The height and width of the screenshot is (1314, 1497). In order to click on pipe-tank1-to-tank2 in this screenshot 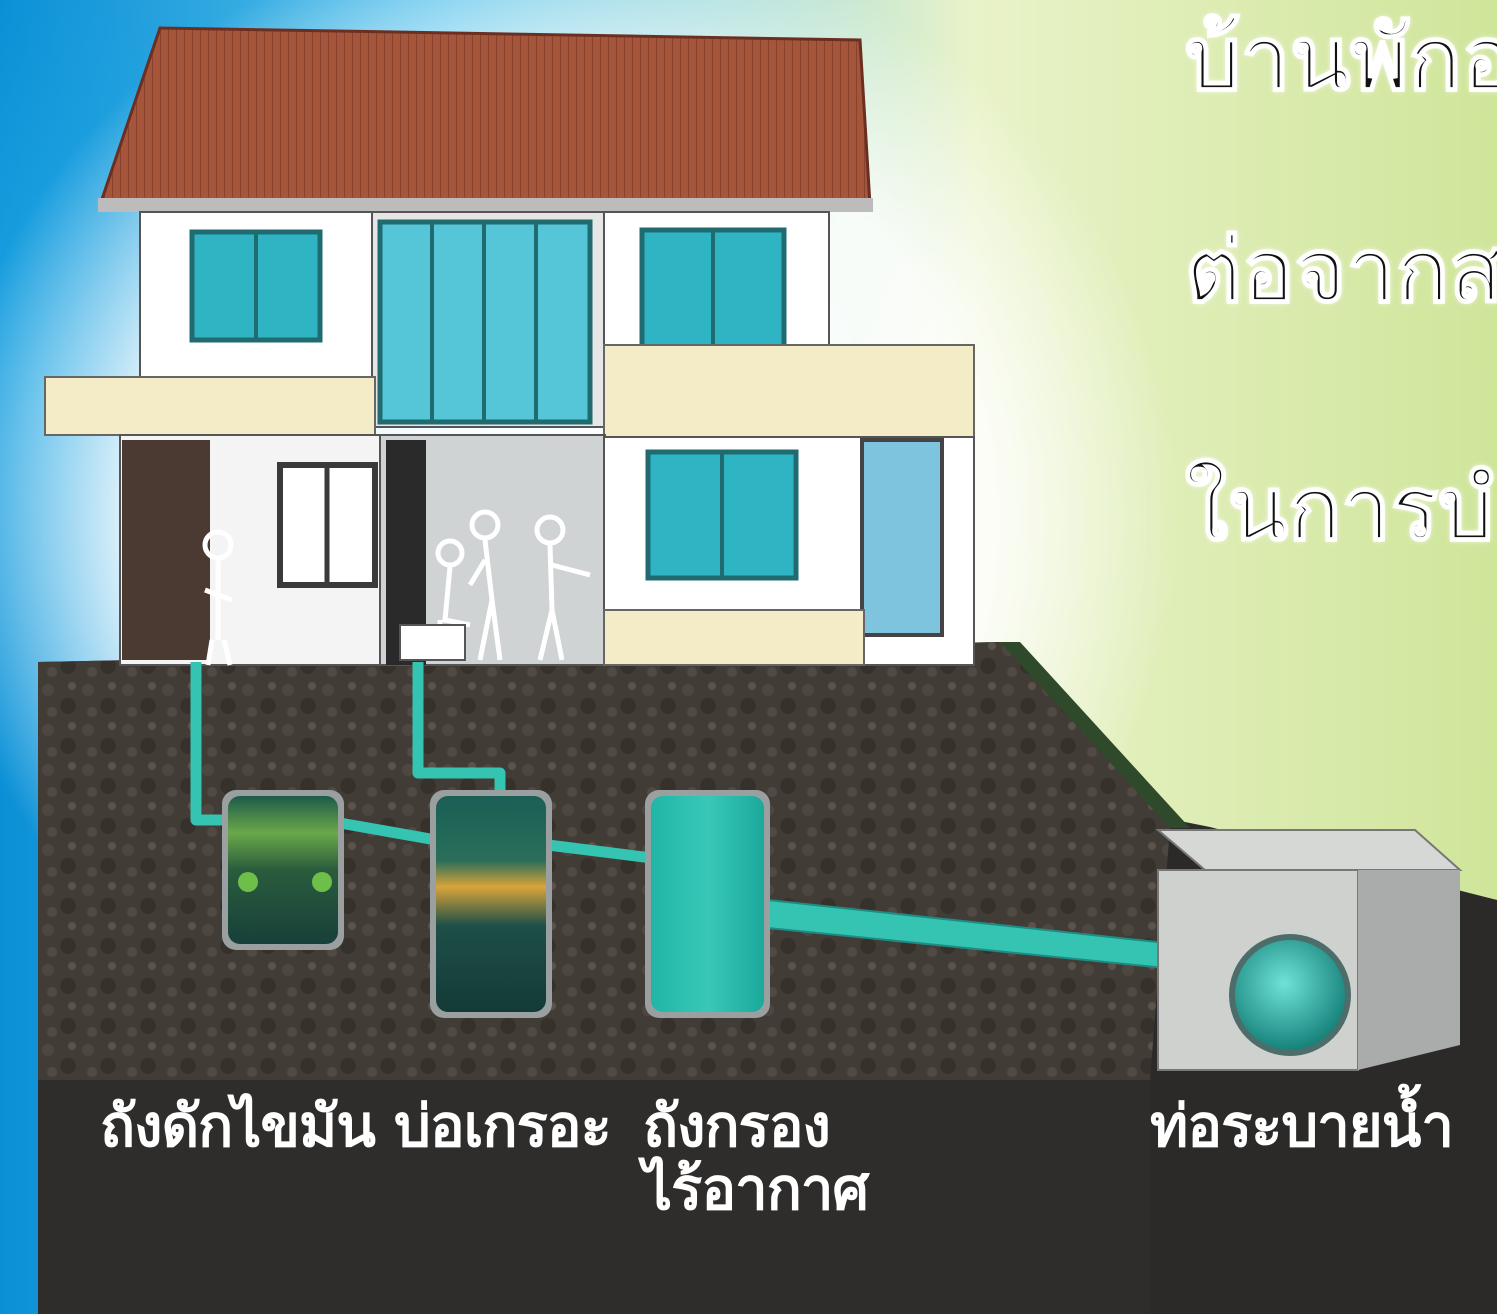, I will do `click(388, 831)`.